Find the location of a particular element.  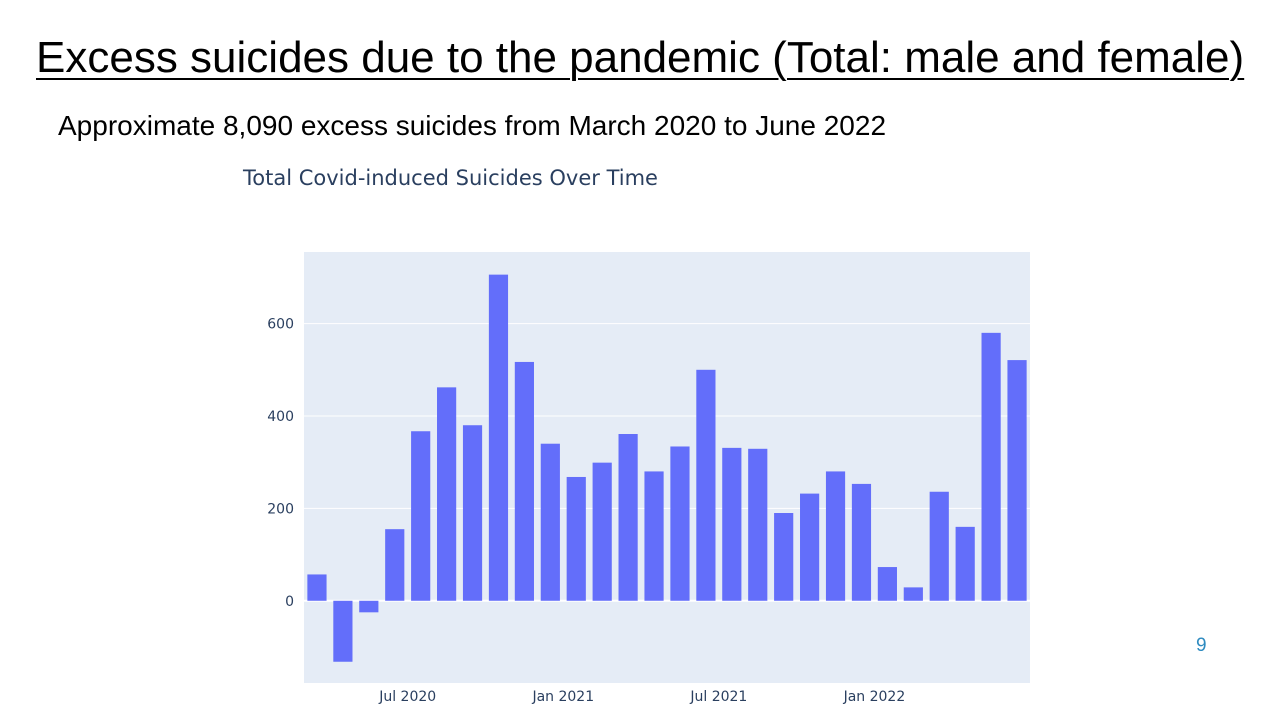

x-tick-label: Jul 2020 is located at coordinates (407, 697).